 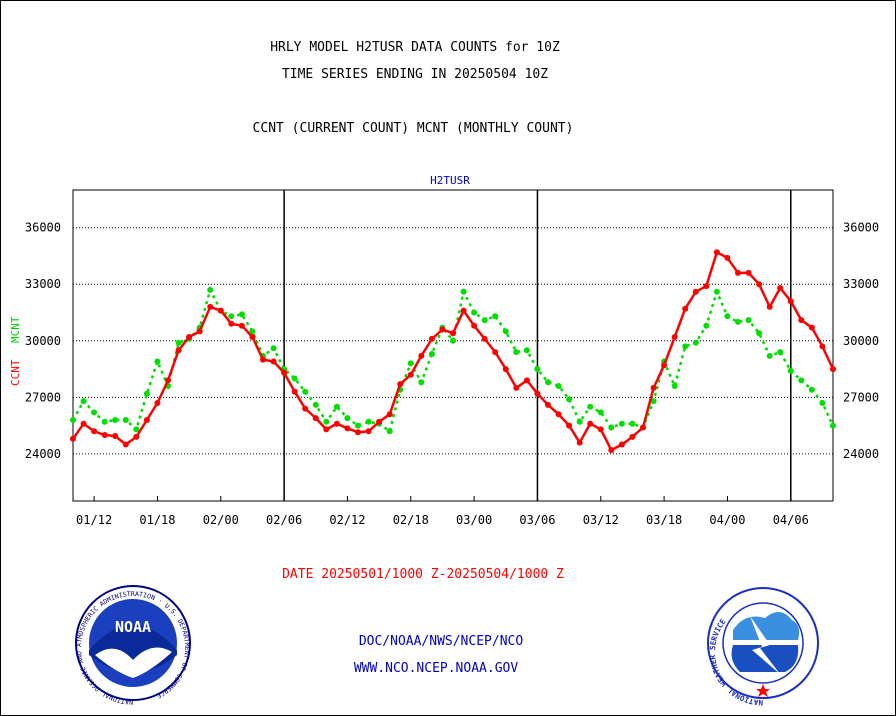 I want to click on y-tick-label-right: 24000, so click(x=861, y=454).